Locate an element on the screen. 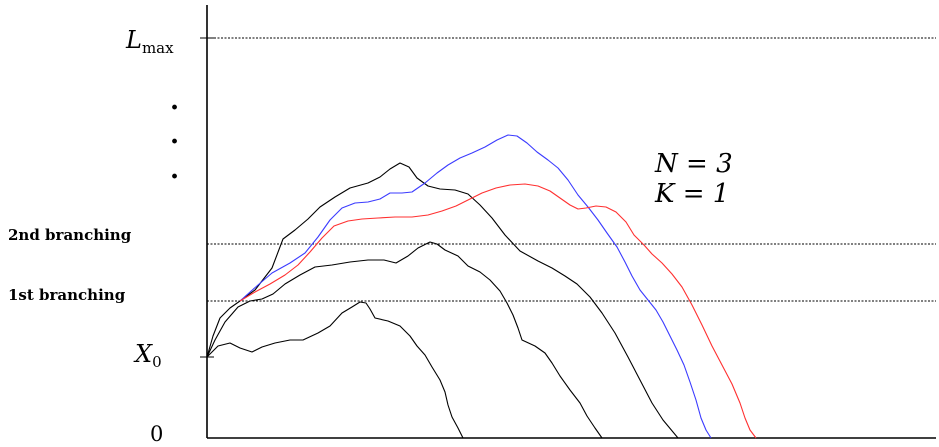  lmax-label: Lmax is located at coordinates (149, 41).